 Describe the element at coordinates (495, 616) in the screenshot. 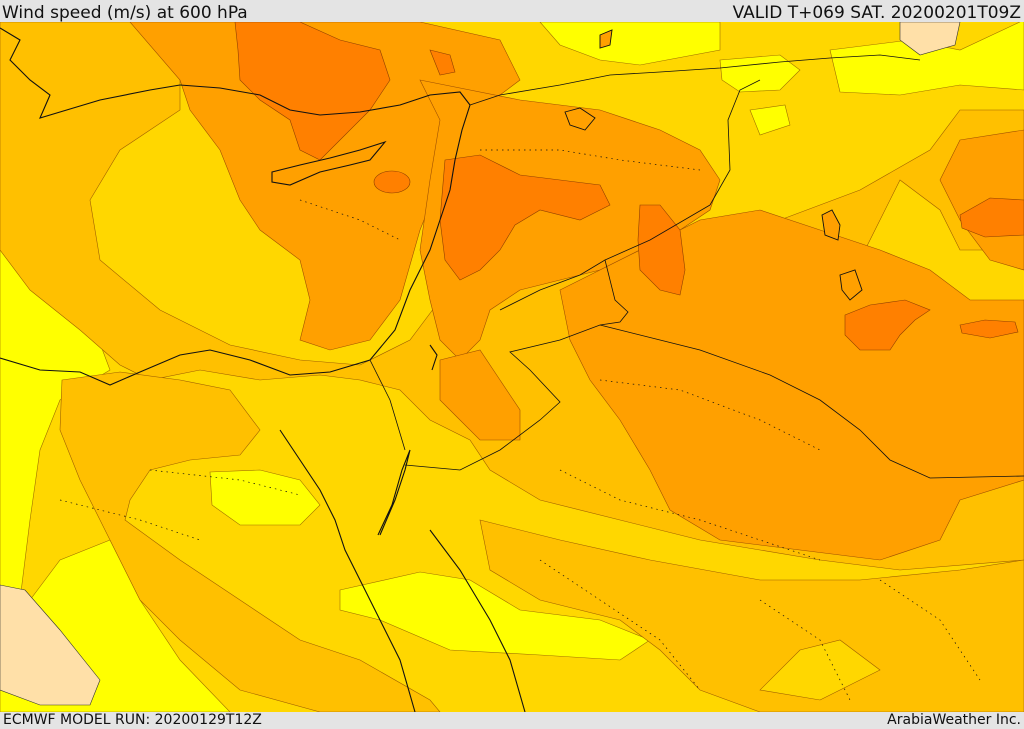

I see `wind-band-light-redsea` at that location.